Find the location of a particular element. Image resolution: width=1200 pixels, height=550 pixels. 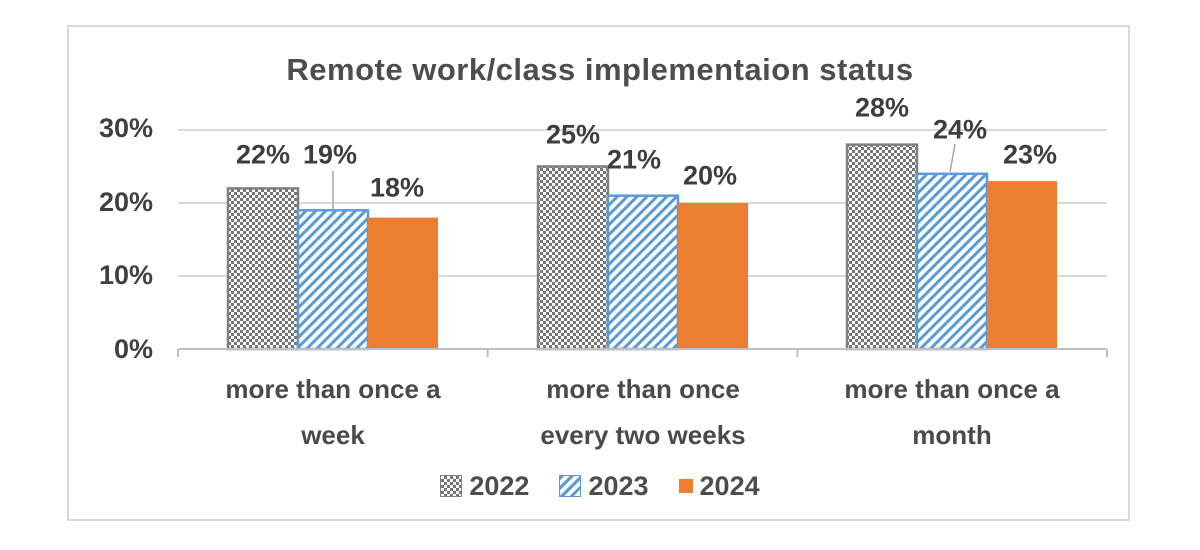

legend-item-2024: 2024 is located at coordinates (719, 486).